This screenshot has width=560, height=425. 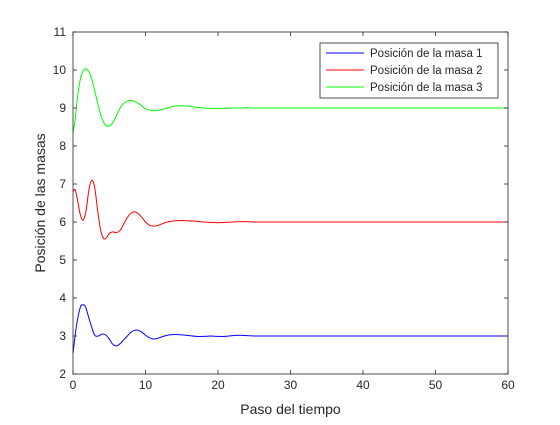 I want to click on y-tick-label: 9, so click(x=62, y=108).